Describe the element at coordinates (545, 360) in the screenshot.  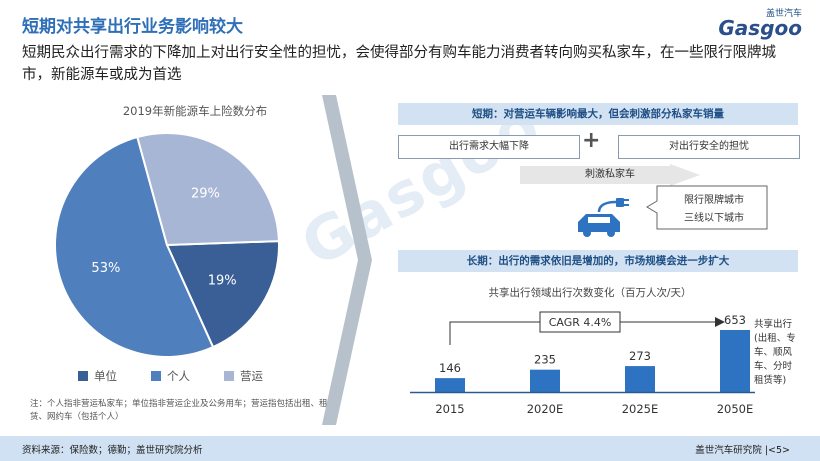
I see `bar-value-label: 235` at that location.